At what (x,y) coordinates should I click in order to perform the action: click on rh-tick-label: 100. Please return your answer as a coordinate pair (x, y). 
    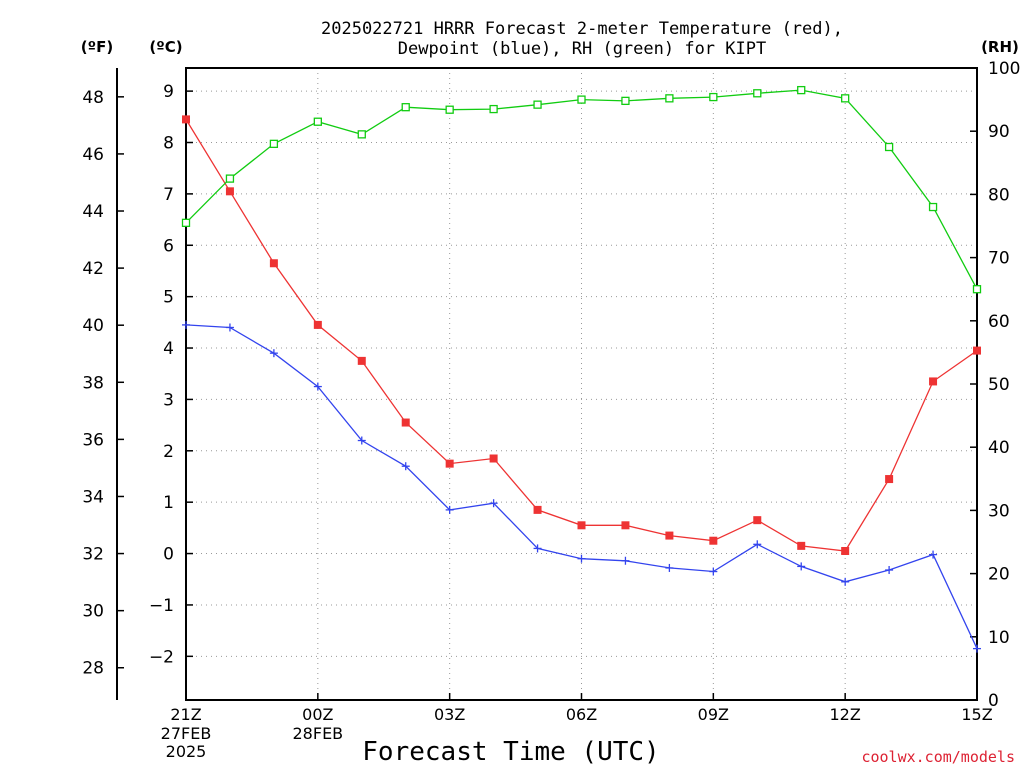
    Looking at the image, I should click on (1004, 69).